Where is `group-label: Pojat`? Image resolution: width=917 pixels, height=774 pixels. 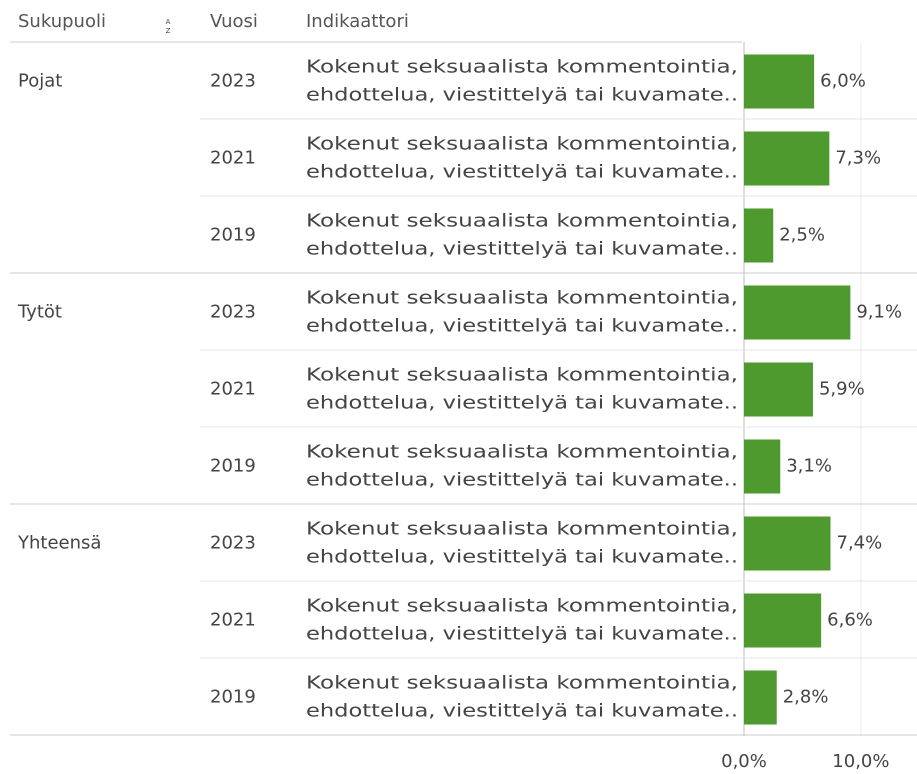 group-label: Pojat is located at coordinates (40, 81).